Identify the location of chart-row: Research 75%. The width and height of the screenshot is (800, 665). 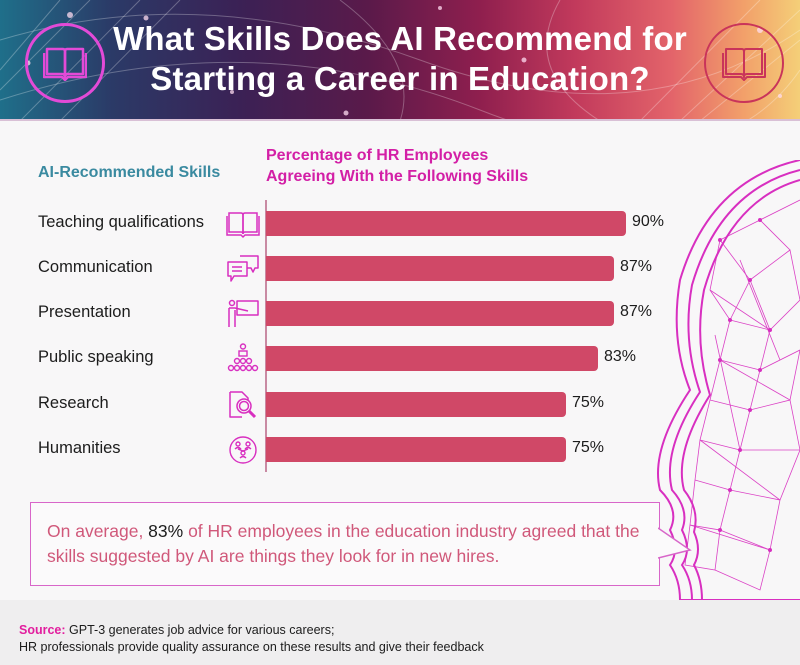
(330, 405).